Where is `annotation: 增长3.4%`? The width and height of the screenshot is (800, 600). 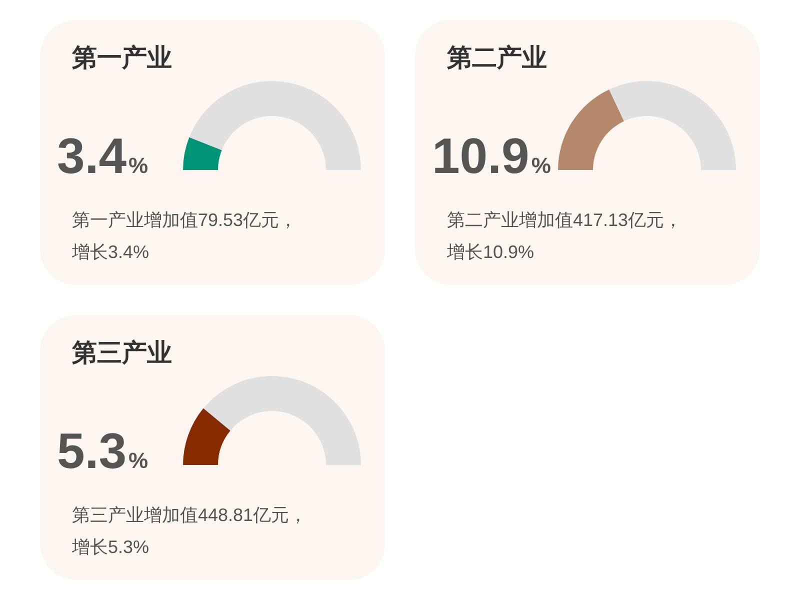
annotation: 增长3.4% is located at coordinates (111, 252).